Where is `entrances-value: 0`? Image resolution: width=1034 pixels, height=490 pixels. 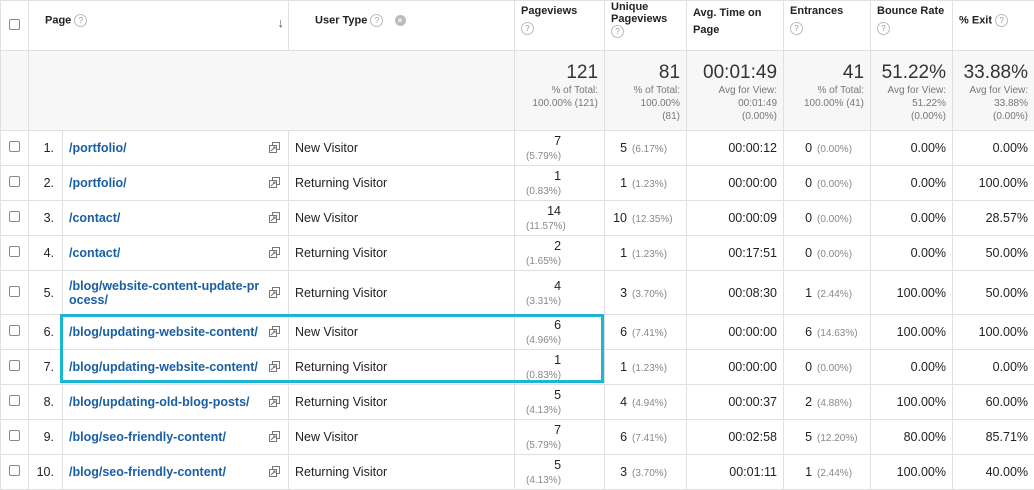 entrances-value: 0 is located at coordinates (809, 218).